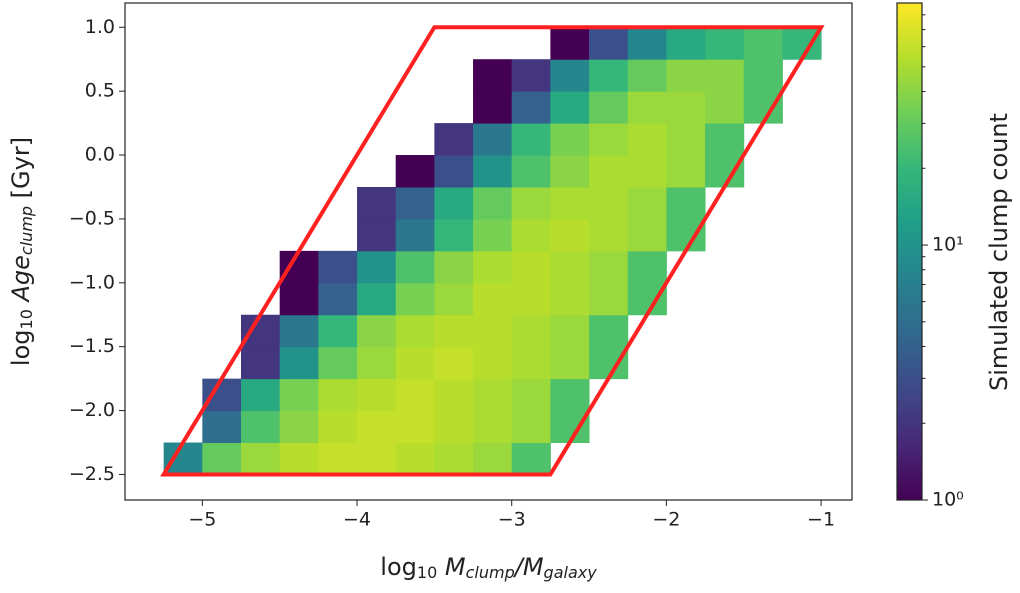 The image size is (1020, 593). Describe the element at coordinates (21, 305) in the screenshot. I see `y-axis-label-part` at that location.